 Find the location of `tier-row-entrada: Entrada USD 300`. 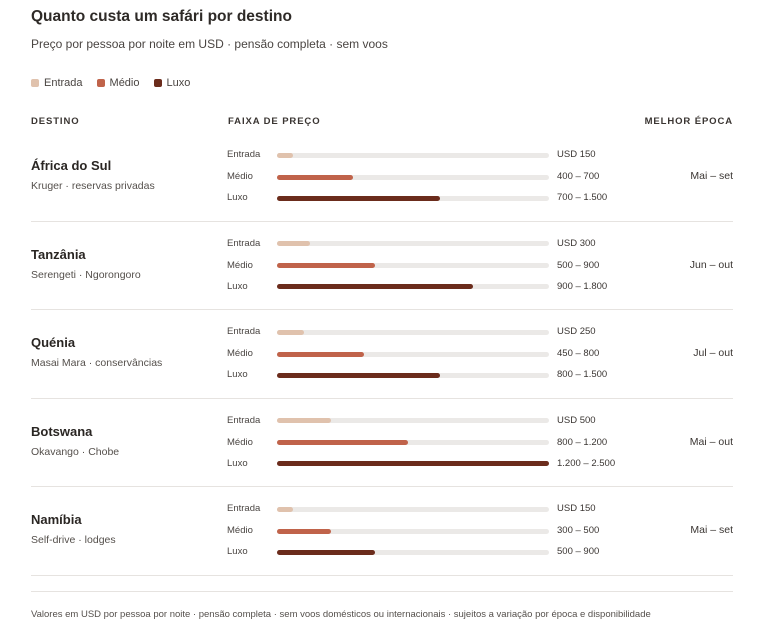

tier-row-entrada: Entrada USD 300 is located at coordinates (442, 244).